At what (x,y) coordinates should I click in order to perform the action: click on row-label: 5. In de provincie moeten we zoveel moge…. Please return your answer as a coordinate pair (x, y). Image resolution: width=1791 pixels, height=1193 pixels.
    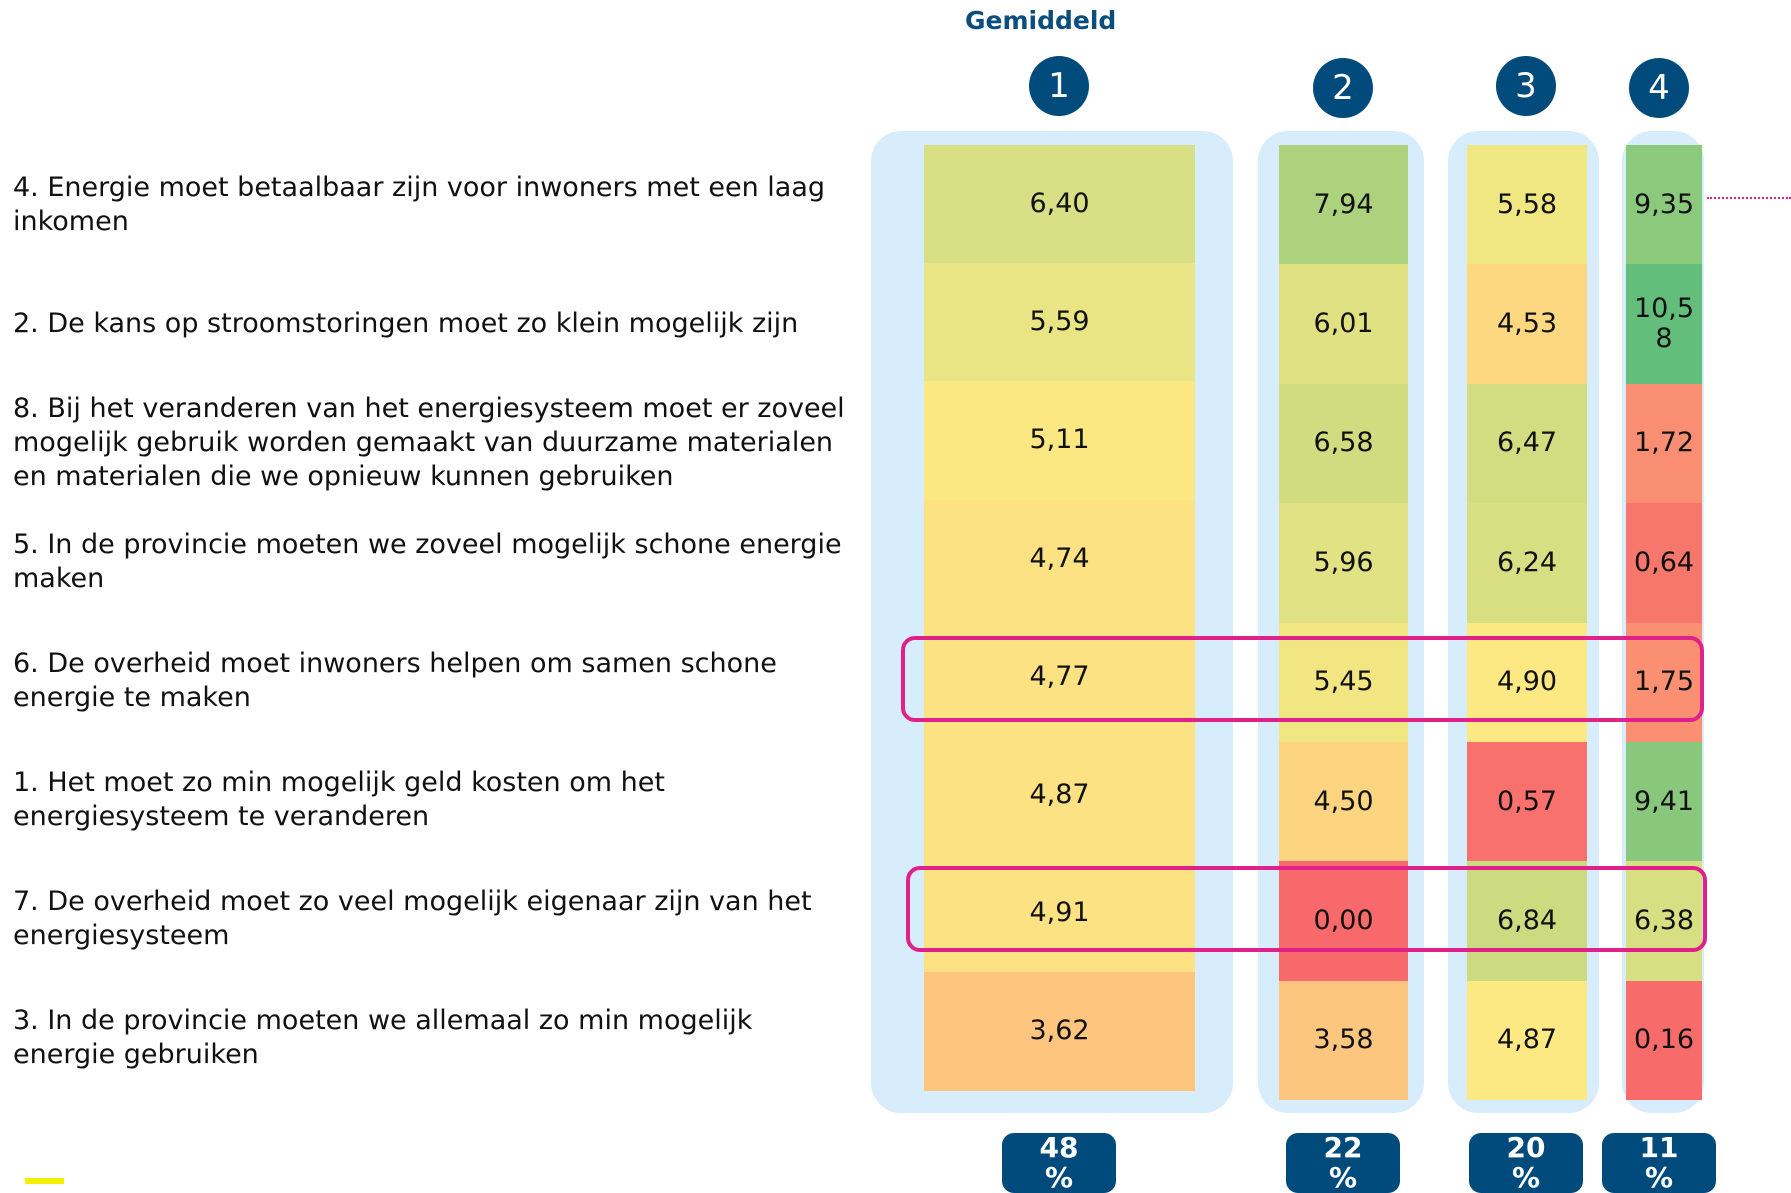
    Looking at the image, I should click on (427, 561).